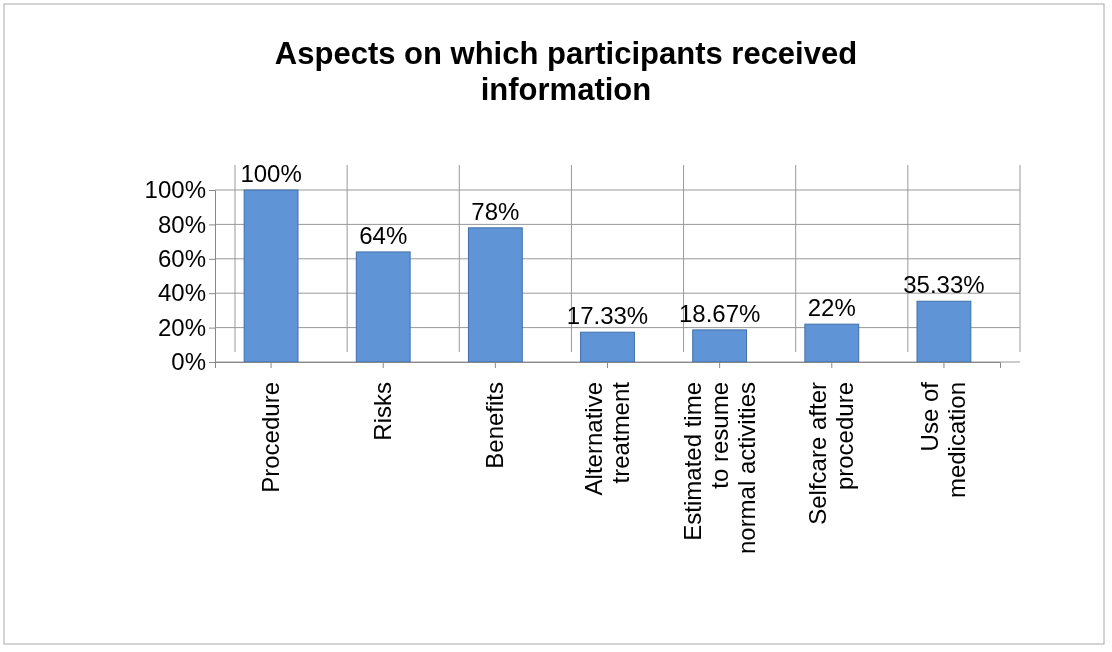 Image resolution: width=1112 pixels, height=652 pixels. I want to click on x-tick-label: Procedure, so click(271, 437).